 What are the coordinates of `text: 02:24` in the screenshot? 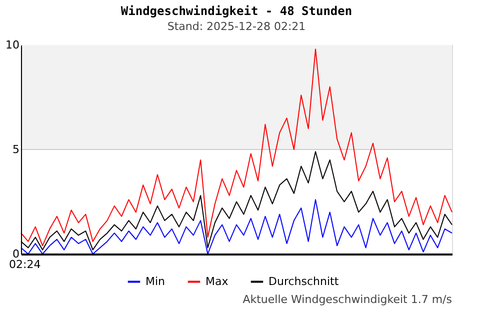 It's located at (25, 264).